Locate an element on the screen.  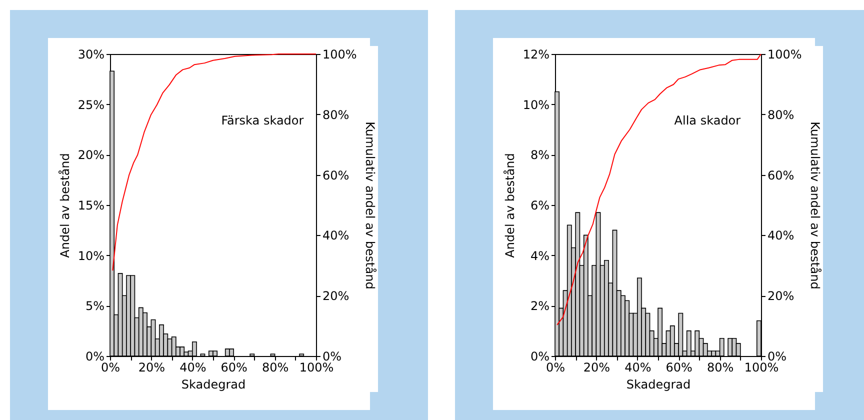
y-tick-label: 20% is located at coordinates (91, 155).